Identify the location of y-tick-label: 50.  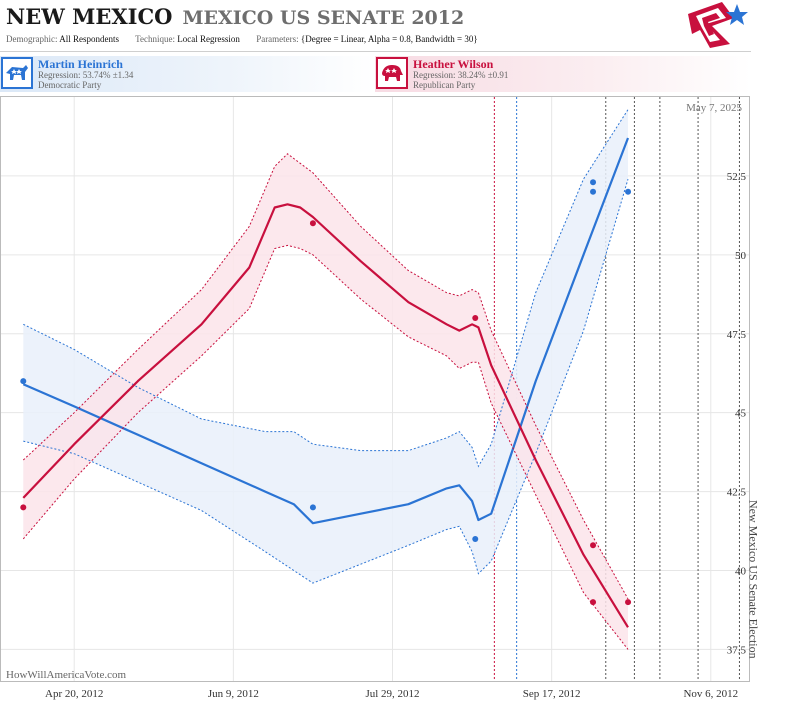
(741, 256).